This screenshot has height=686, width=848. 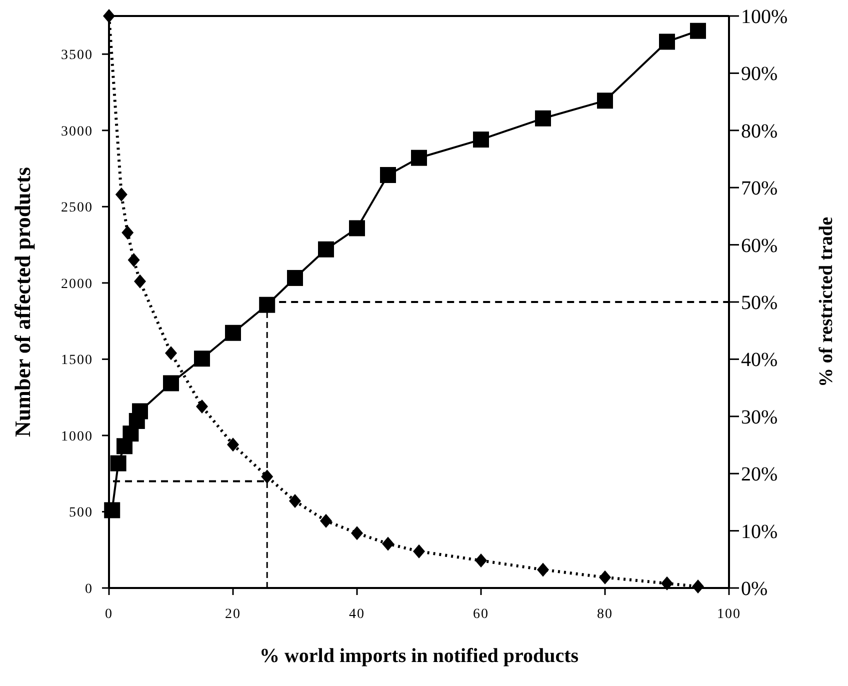 What do you see at coordinates (759, 475) in the screenshot?
I see `y2-tick-label: 20%` at bounding box center [759, 475].